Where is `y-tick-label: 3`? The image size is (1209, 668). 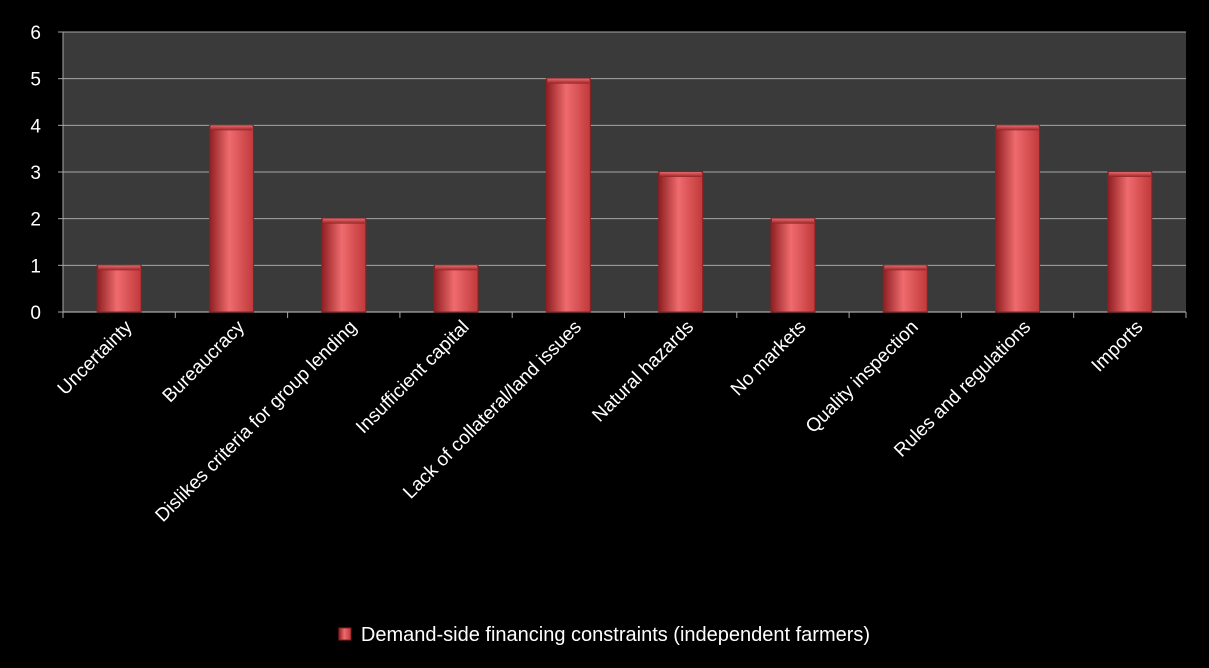 y-tick-label: 3 is located at coordinates (35, 173).